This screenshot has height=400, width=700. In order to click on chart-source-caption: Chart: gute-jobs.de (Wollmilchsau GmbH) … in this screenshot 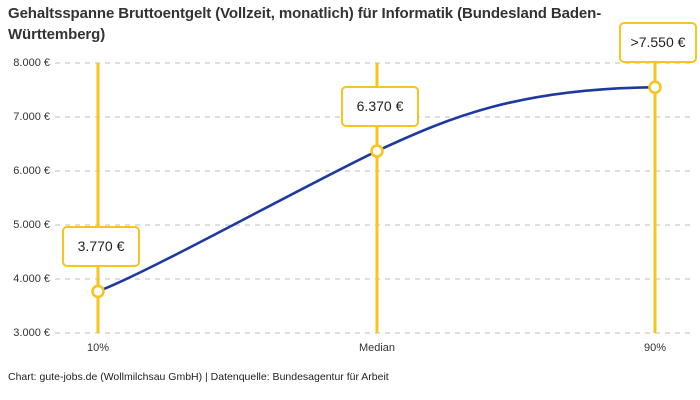, I will do `click(198, 377)`.